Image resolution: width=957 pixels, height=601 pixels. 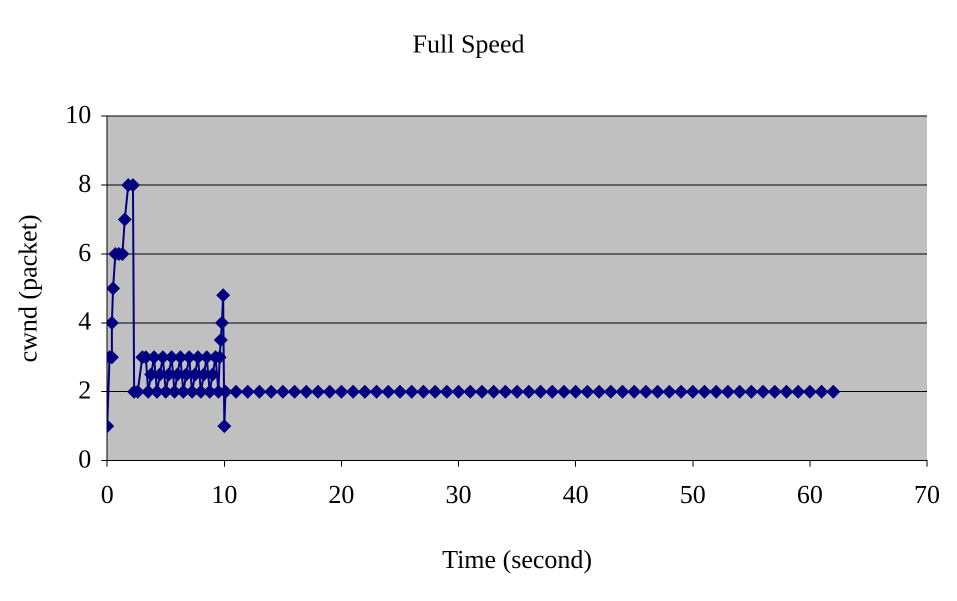 What do you see at coordinates (85, 183) in the screenshot?
I see `y-tick-label: 8` at bounding box center [85, 183].